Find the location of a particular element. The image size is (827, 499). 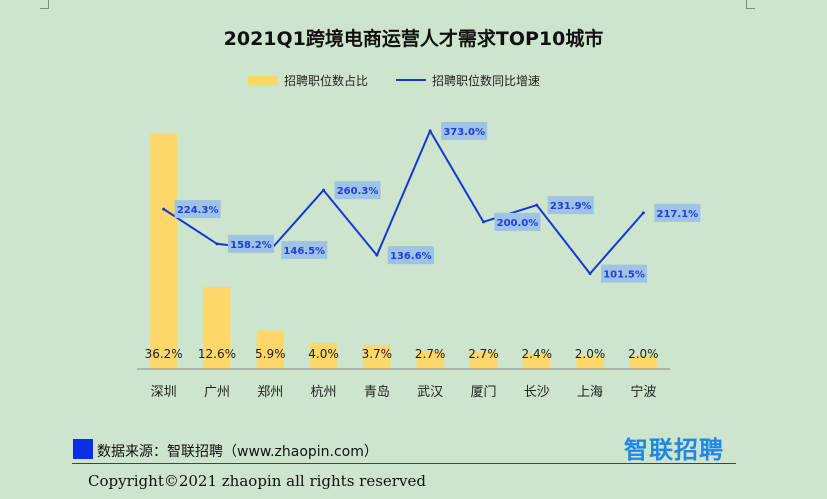

x-tick-label: 厦门 is located at coordinates (483, 392).